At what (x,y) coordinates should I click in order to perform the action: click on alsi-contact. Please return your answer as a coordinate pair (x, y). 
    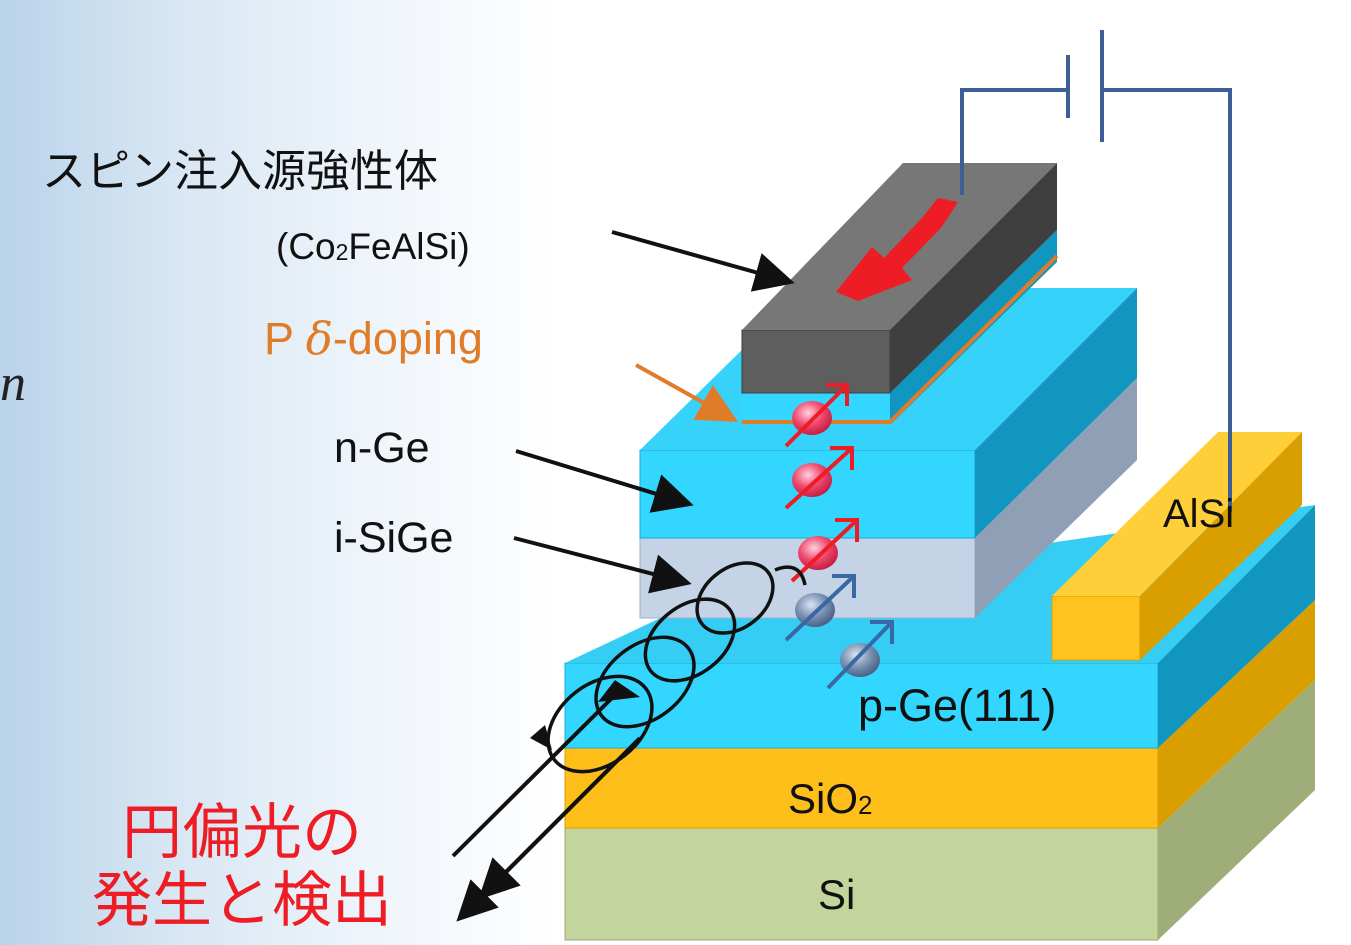
    Looking at the image, I should click on (1176, 546).